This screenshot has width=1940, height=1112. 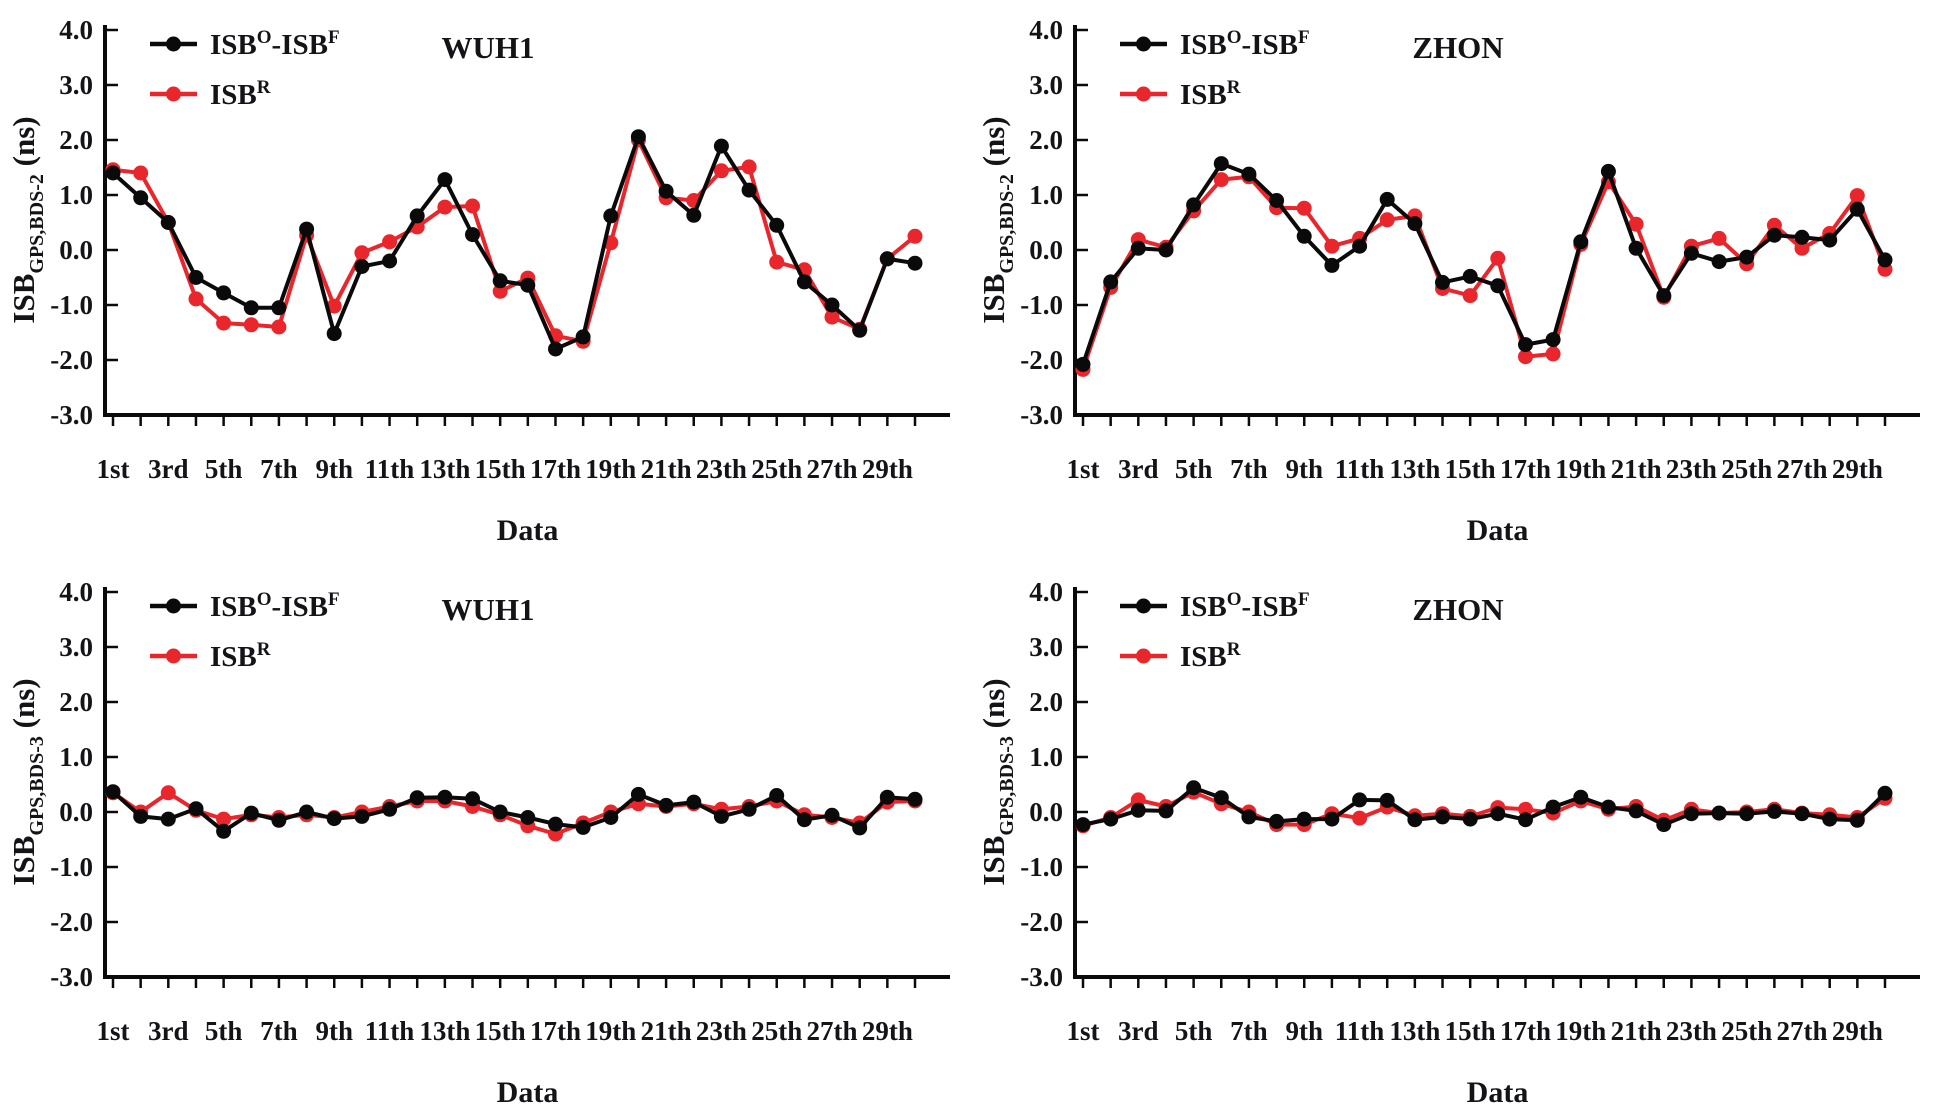 I want to click on chart-title: ZHON, so click(x=1457, y=609).